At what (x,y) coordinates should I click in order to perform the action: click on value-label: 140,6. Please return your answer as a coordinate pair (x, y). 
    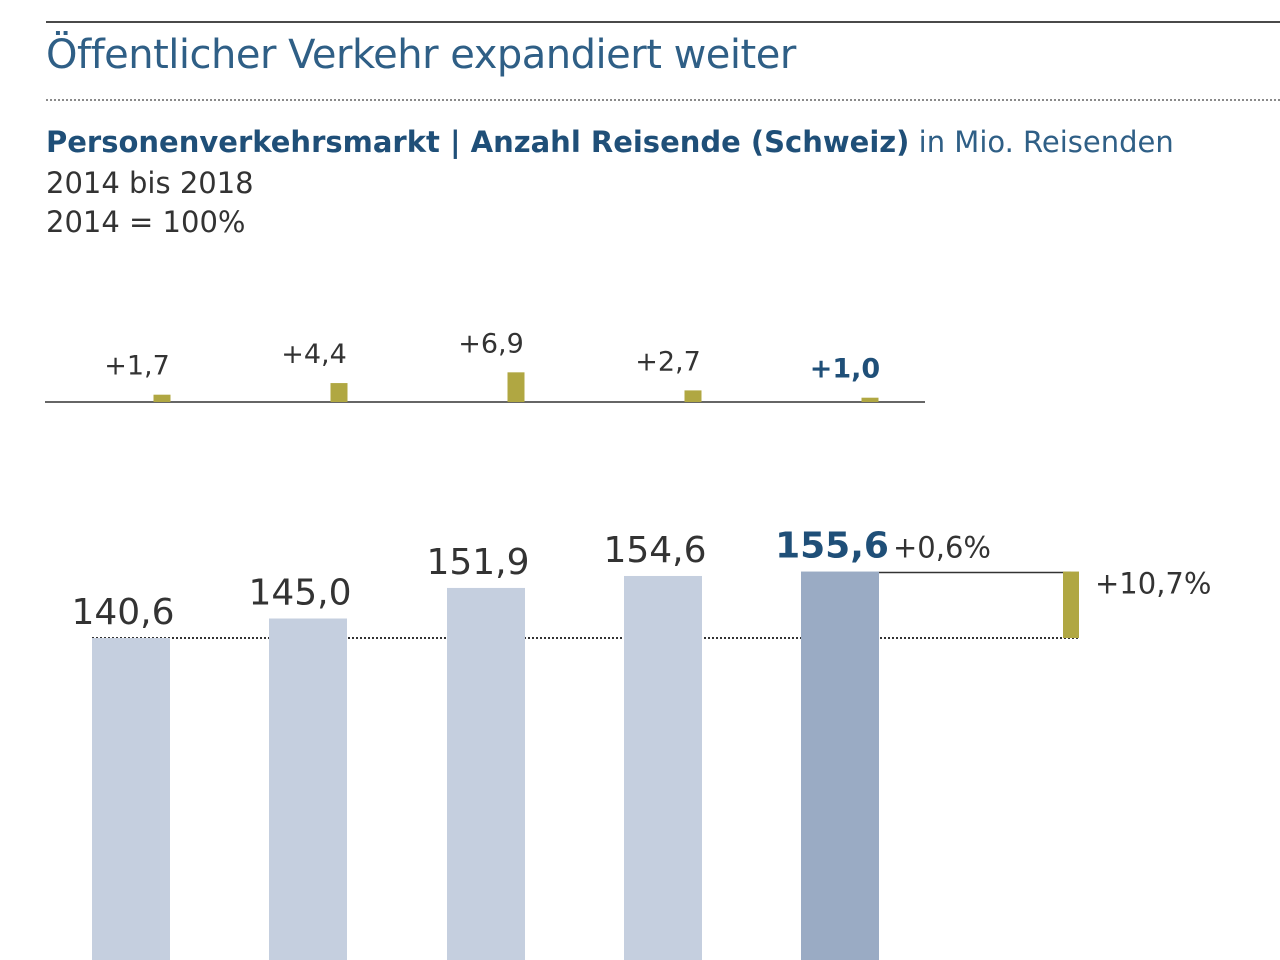
    Looking at the image, I should click on (122, 612).